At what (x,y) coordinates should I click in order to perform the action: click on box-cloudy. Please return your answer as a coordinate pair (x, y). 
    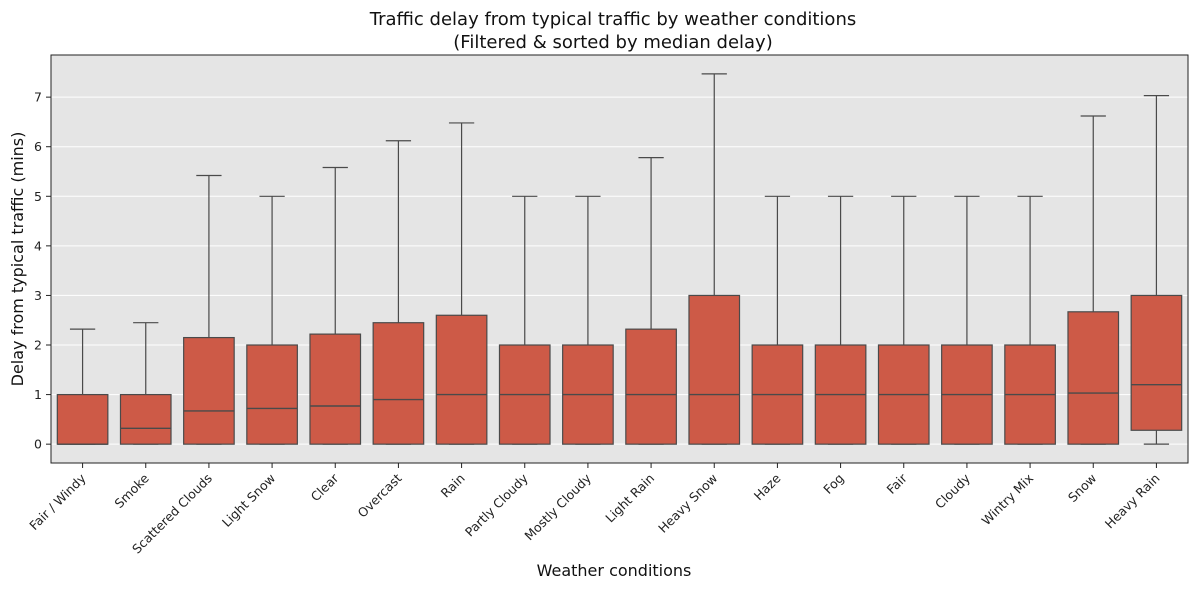
    Looking at the image, I should click on (967, 320).